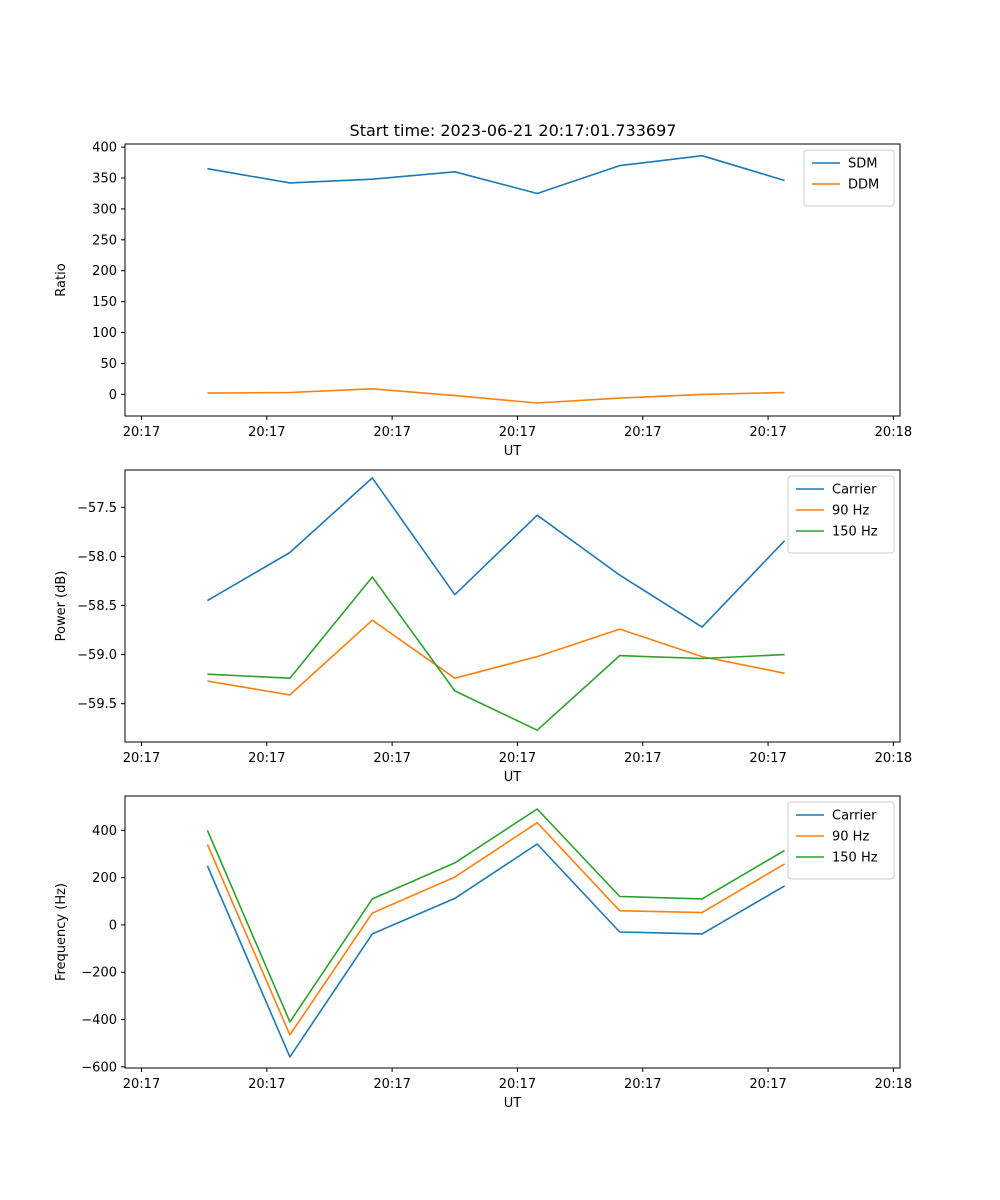 The image size is (1000, 1200). What do you see at coordinates (99, 1067) in the screenshot?
I see `frequency-y-tick-label: −600` at bounding box center [99, 1067].